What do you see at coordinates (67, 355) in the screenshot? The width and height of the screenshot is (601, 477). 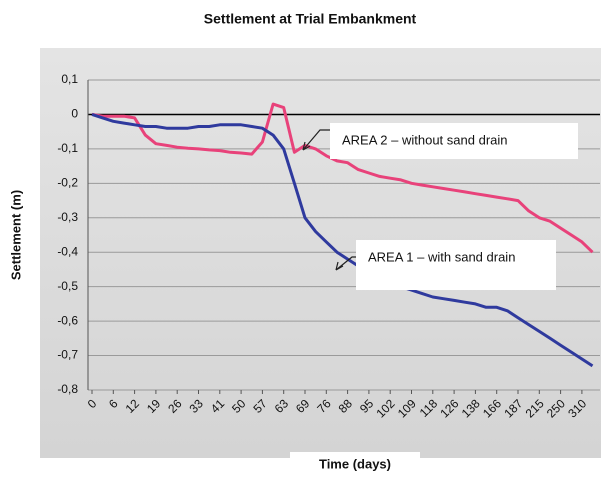 I see `y-tick-label: -0,7` at bounding box center [67, 355].